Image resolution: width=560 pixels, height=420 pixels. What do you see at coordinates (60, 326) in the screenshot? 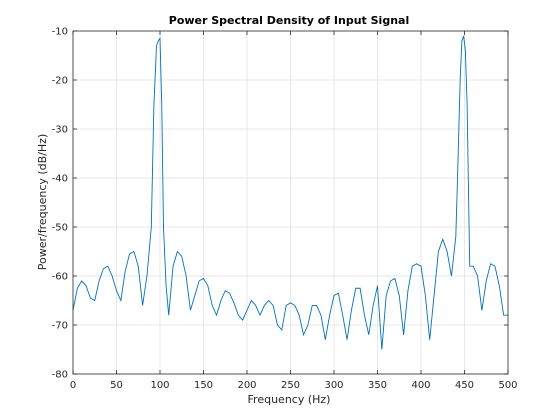
I see `y-tick-label: -70` at bounding box center [60, 326].